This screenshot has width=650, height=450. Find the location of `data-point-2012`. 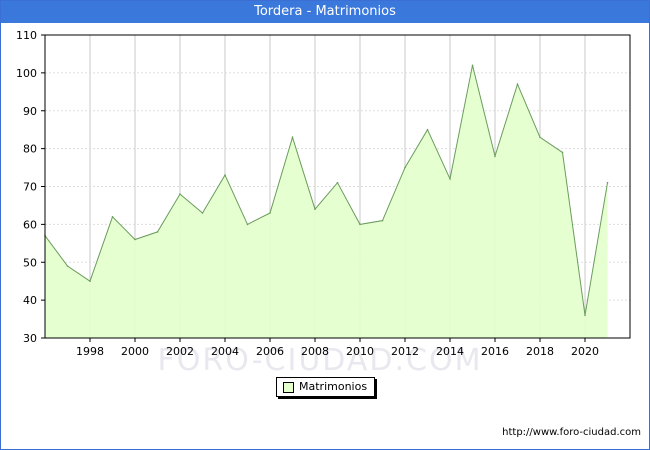

data-point-2012 is located at coordinates (405, 167).